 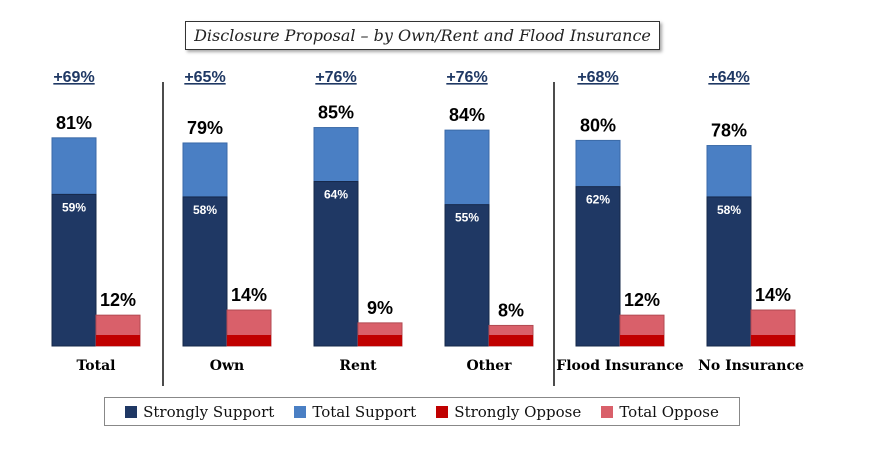 What do you see at coordinates (467, 218) in the screenshot?
I see `label-strongly-support-other: 55%` at bounding box center [467, 218].